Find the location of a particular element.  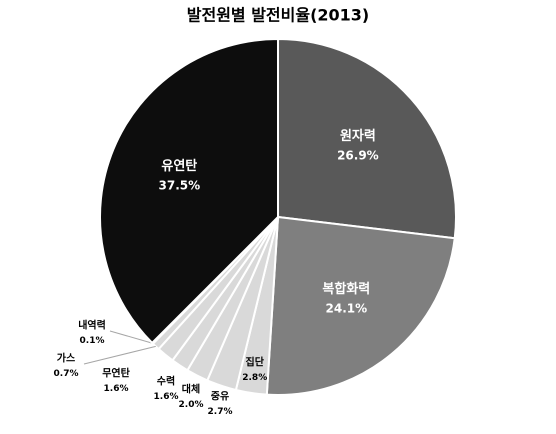

slice-label: 가스 is located at coordinates (66, 358).